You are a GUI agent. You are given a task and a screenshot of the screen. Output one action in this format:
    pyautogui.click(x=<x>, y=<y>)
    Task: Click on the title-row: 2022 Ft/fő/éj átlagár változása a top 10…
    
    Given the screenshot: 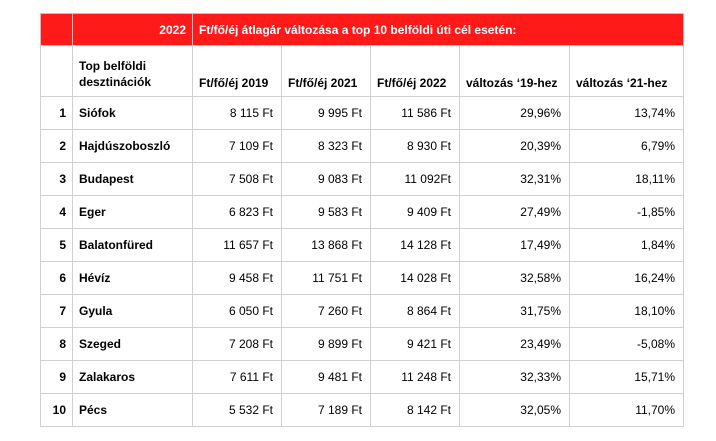 What is the action you would take?
    pyautogui.click(x=362, y=29)
    